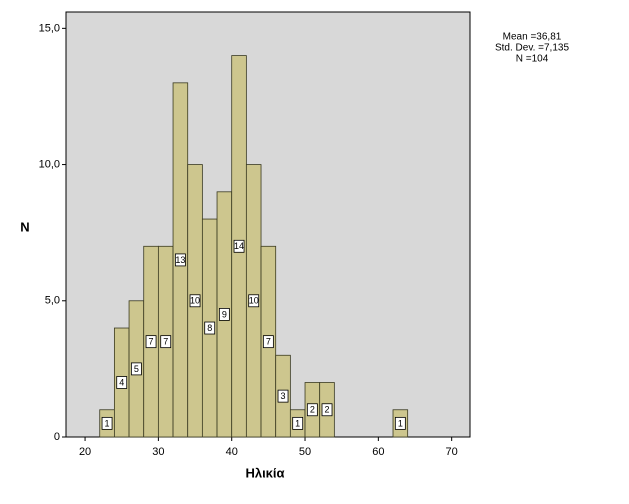  What do you see at coordinates (158, 452) in the screenshot?
I see `x-tick-label: 30` at bounding box center [158, 452].